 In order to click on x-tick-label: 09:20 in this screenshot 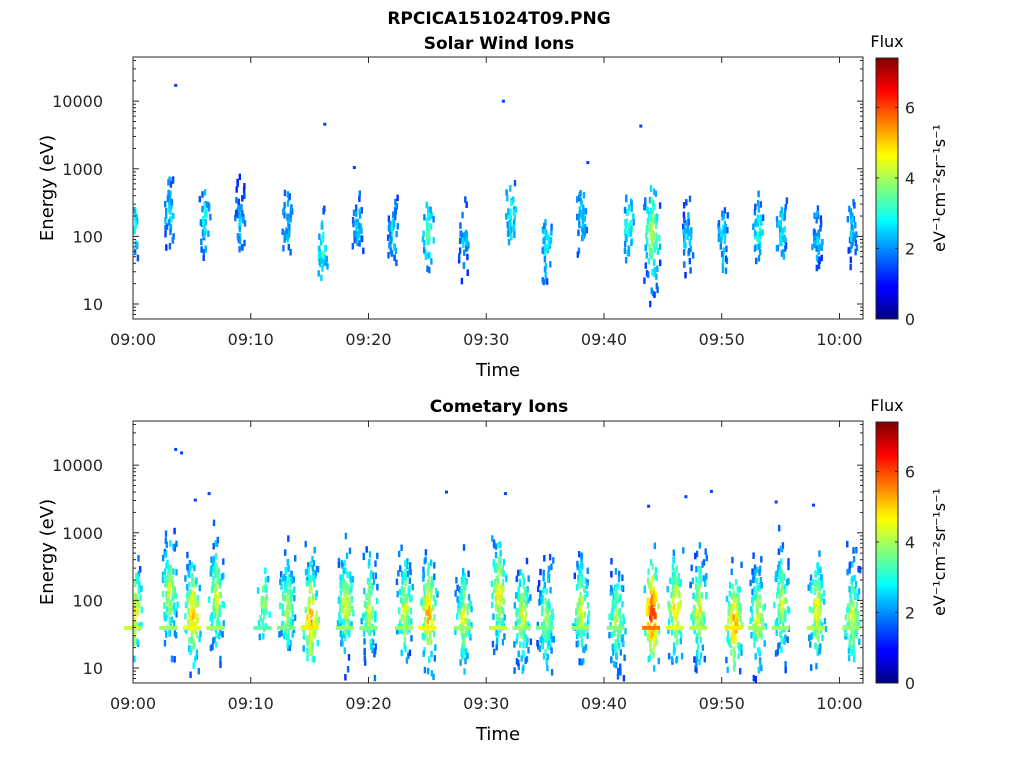, I will do `click(368, 703)`.